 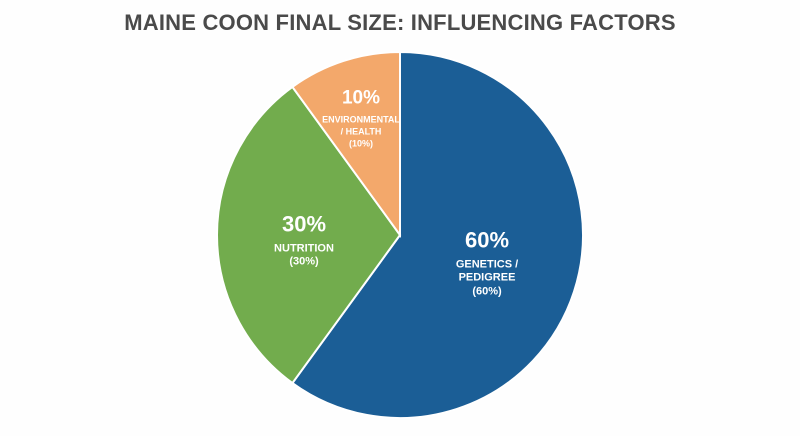 What do you see at coordinates (304, 240) in the screenshot?
I see `slice-label-nutrition: 30% NUTRITION (30%)` at bounding box center [304, 240].